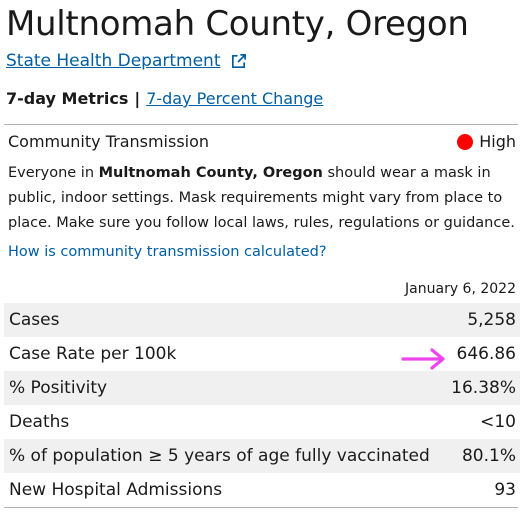 The image size is (528, 528). What do you see at coordinates (505, 490) in the screenshot?
I see `row-value: 93` at bounding box center [505, 490].